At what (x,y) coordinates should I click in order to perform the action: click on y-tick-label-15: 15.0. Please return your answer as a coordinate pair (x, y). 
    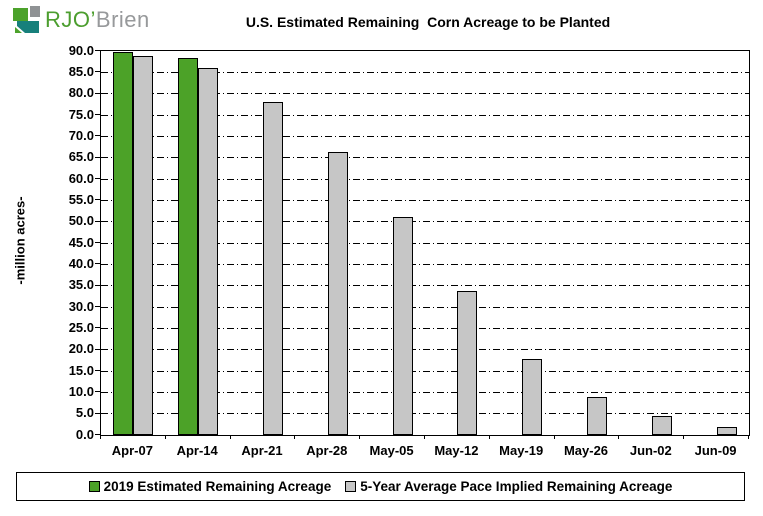
    Looking at the image, I should click on (81, 370).